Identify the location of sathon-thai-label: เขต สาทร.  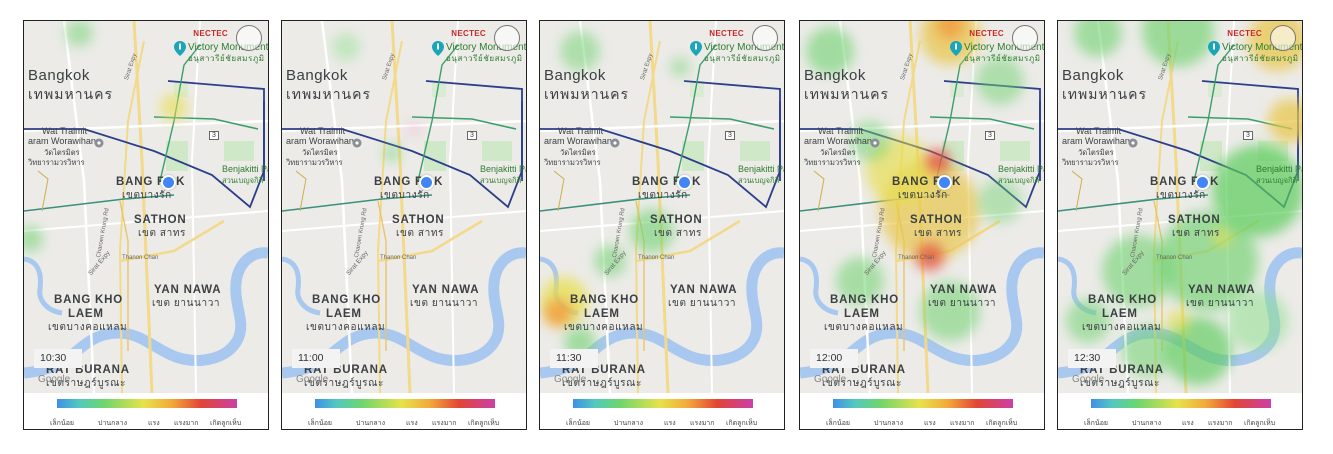
(938, 233).